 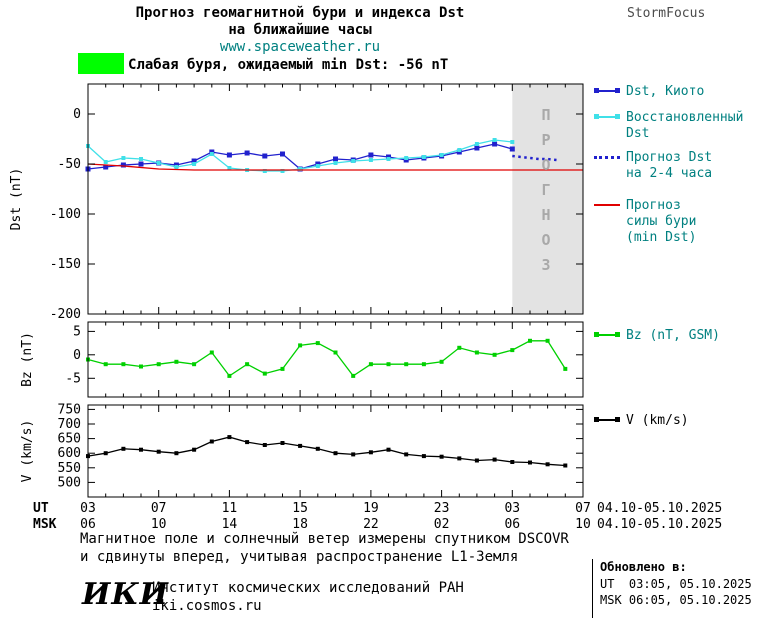 I want to click on y-tick-label: 550, so click(x=69, y=468).